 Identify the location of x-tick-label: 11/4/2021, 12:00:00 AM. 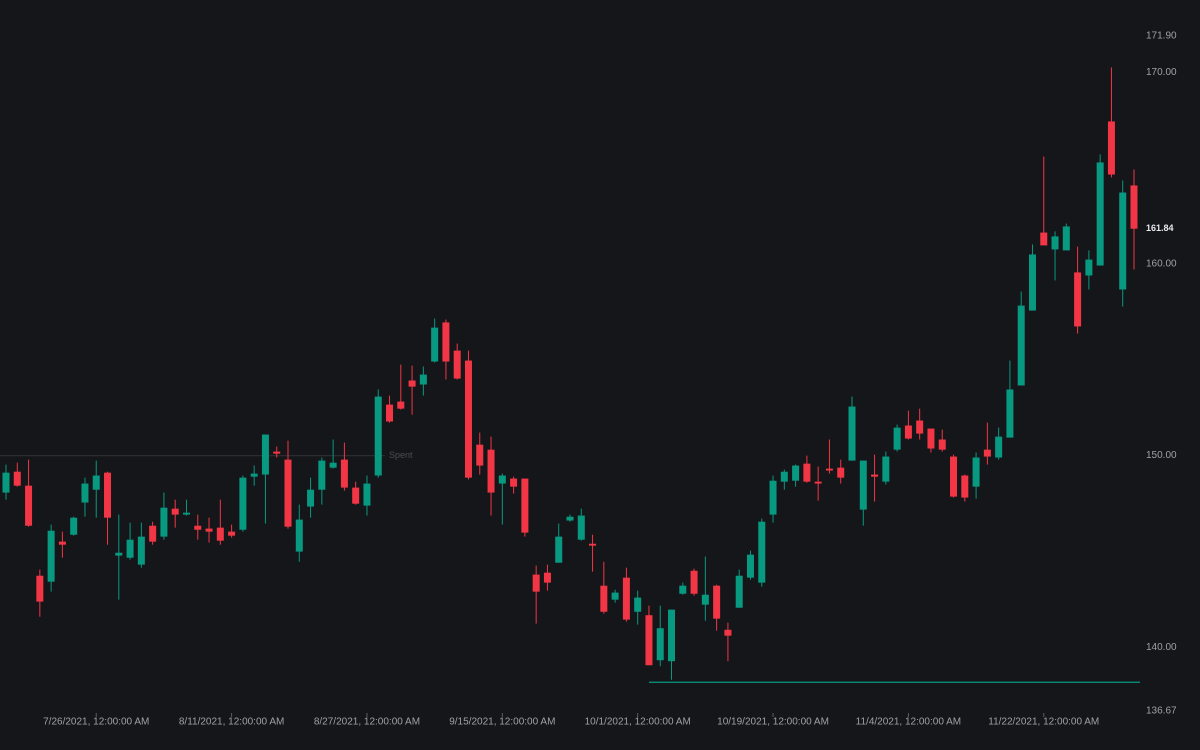
(908, 722).